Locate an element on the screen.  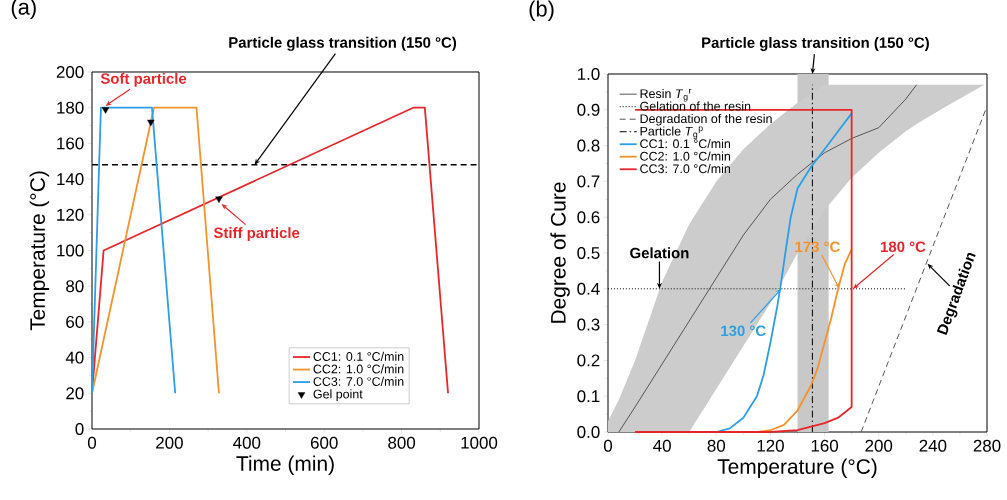
y-tick-label: 140 is located at coordinates (70, 179).